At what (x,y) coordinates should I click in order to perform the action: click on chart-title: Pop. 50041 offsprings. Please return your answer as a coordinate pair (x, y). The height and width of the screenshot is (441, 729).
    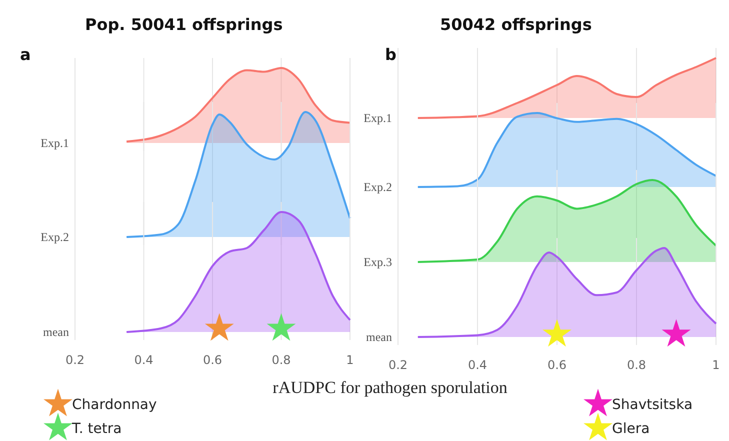
    Looking at the image, I should click on (184, 24).